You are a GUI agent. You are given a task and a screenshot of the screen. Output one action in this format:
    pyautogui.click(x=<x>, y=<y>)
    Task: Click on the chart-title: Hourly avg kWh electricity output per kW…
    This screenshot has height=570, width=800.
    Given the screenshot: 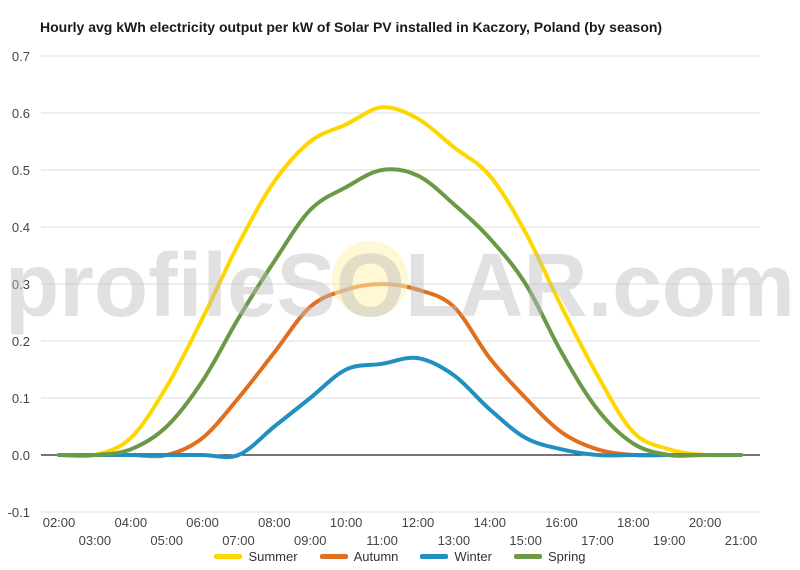 What is the action you would take?
    pyautogui.click(x=351, y=27)
    